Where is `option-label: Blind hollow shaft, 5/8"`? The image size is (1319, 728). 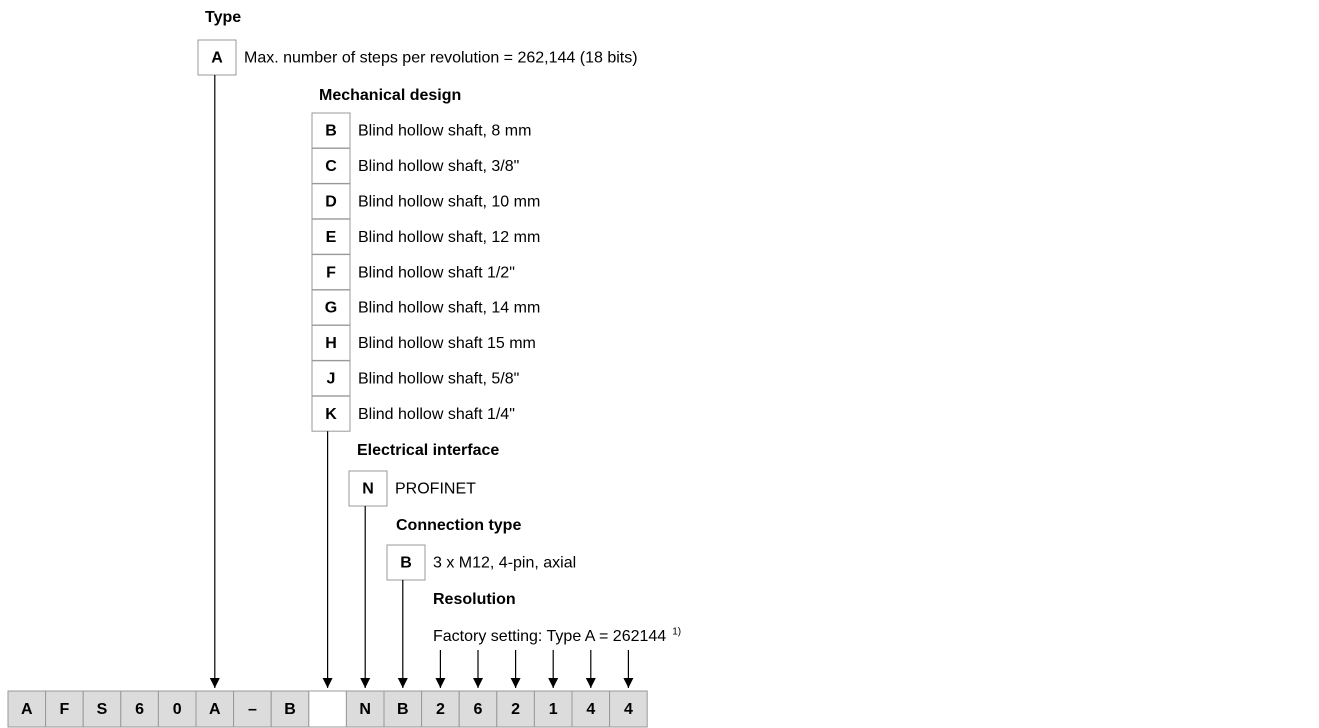 option-label: Blind hollow shaft, 5/8" is located at coordinates (438, 379).